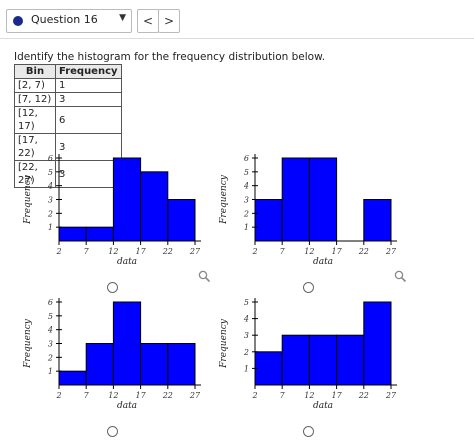 The image size is (474, 444). I want to click on answer-radio-c, so click(112, 431).